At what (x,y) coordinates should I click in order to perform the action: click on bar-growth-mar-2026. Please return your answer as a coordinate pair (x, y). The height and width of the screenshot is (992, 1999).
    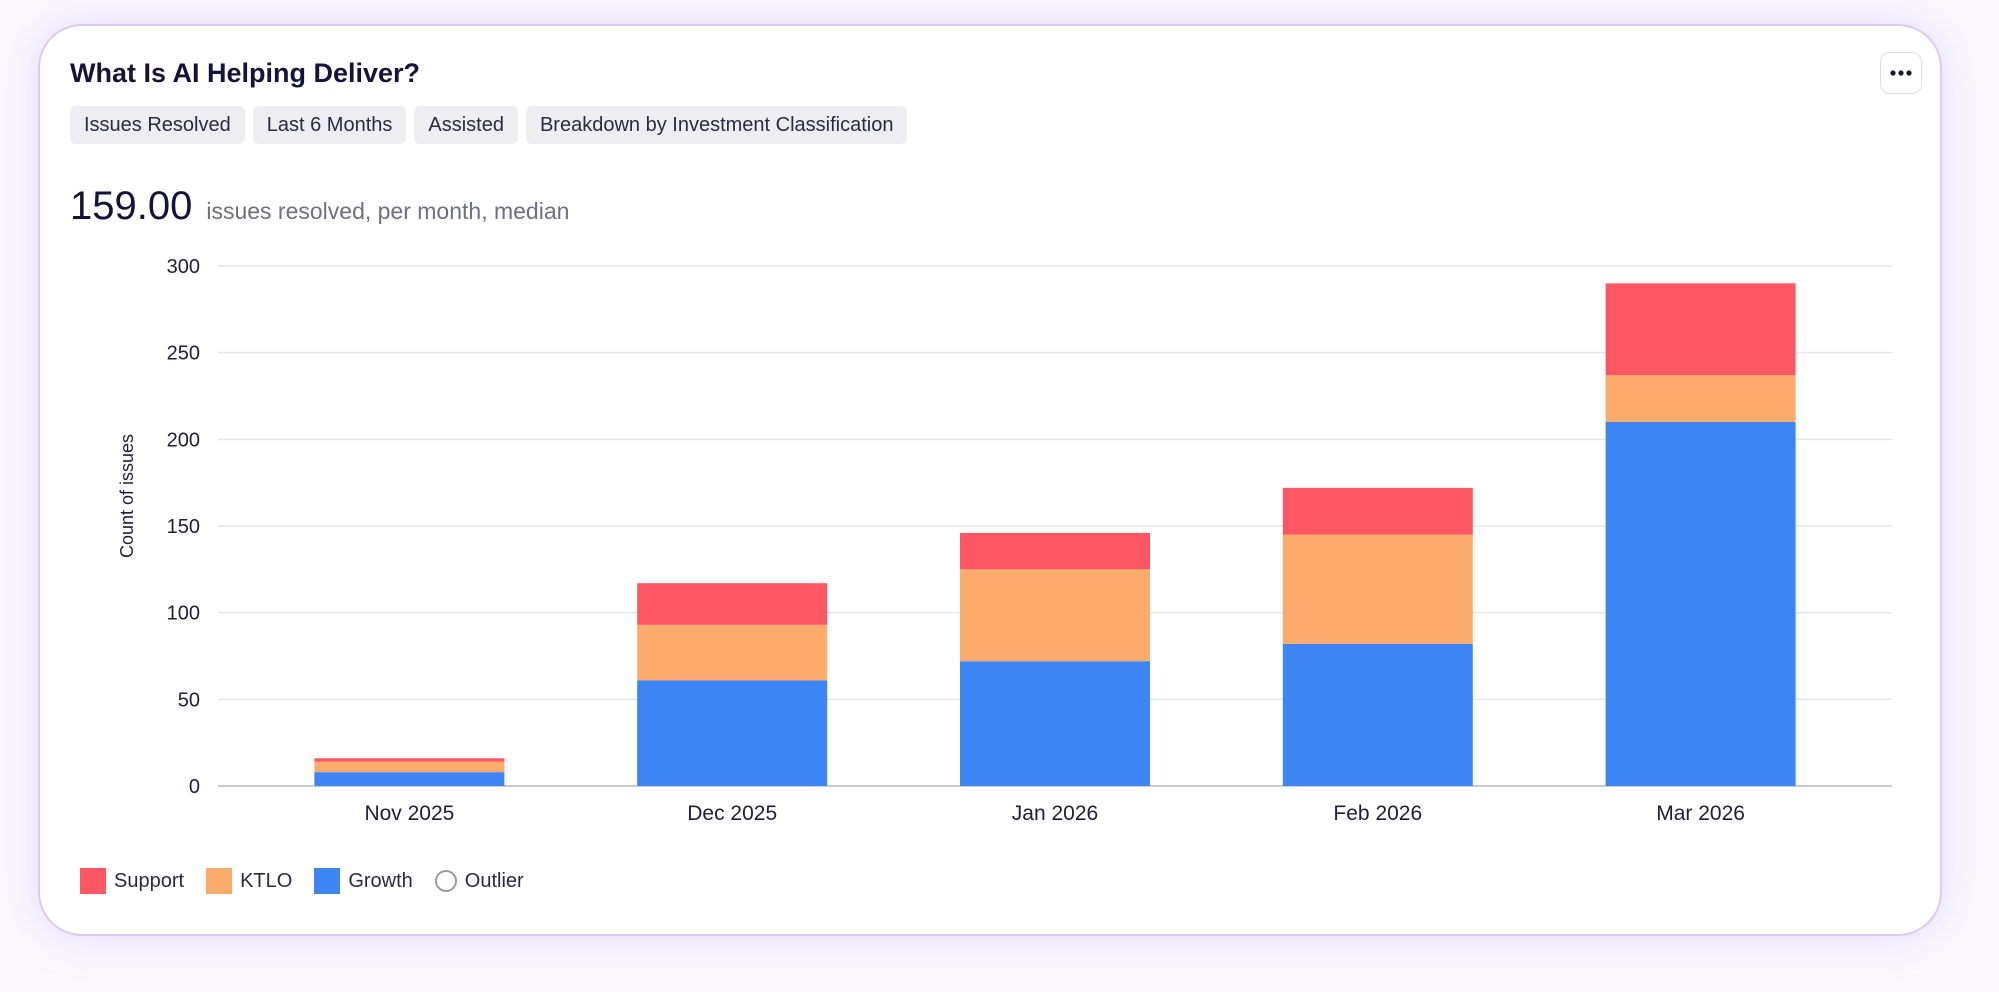
    Looking at the image, I should click on (1700, 604).